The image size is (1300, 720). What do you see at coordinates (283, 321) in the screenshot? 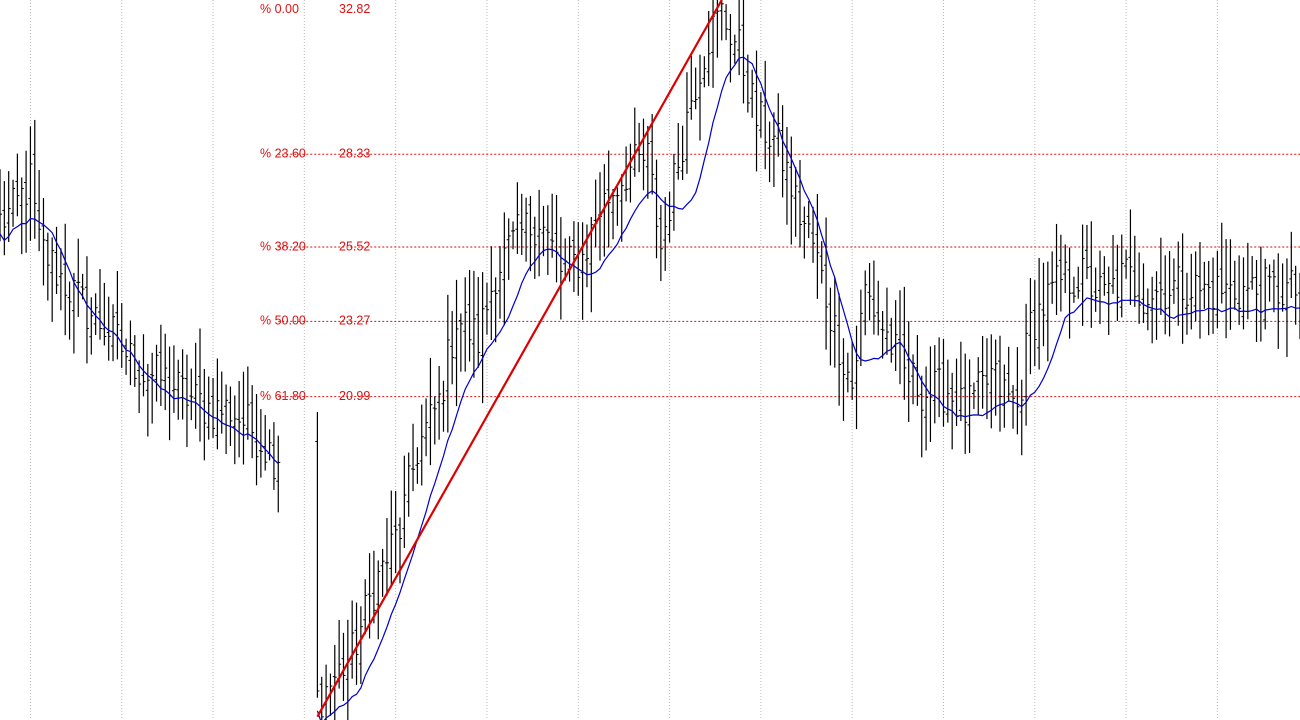
I see `fib-percent-label: % 50.00` at bounding box center [283, 321].